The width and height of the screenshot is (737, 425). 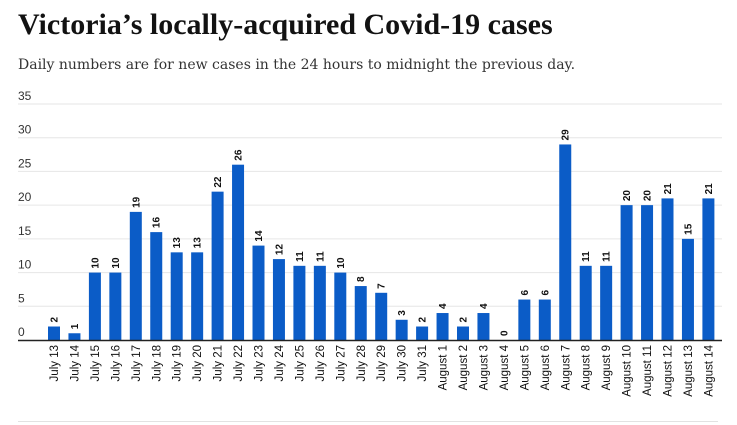 What do you see at coordinates (464, 367) in the screenshot?
I see `x-tick-label: August 2` at bounding box center [464, 367].